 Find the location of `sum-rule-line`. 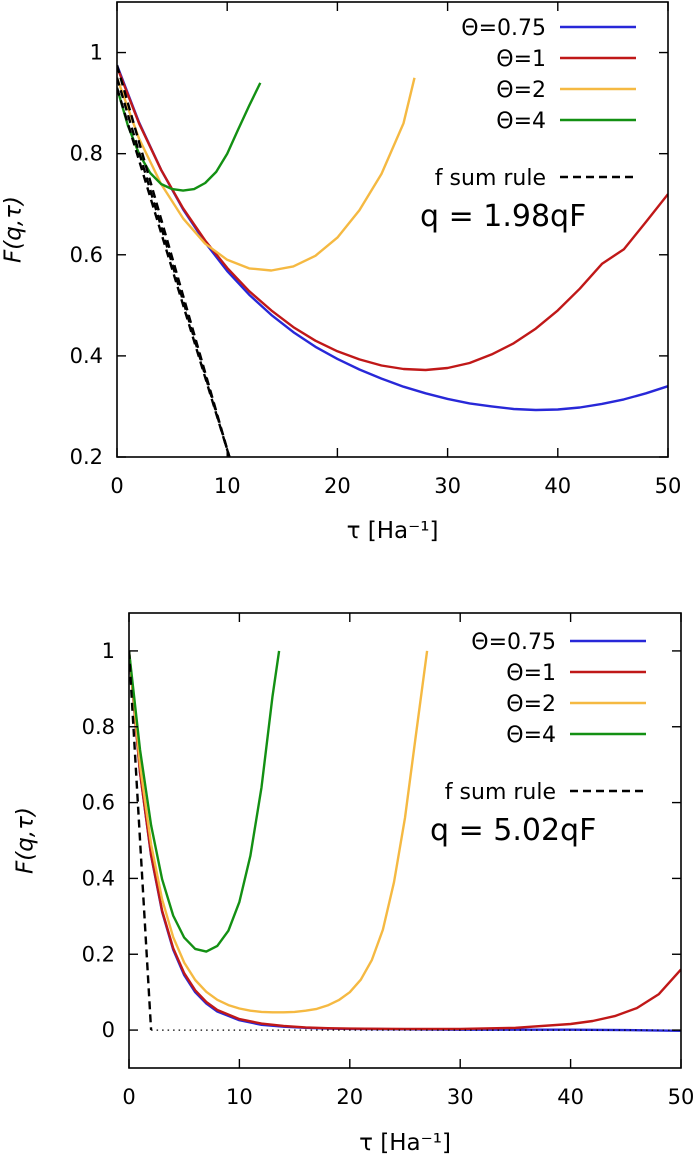

sum-rule-line is located at coordinates (141, 840).